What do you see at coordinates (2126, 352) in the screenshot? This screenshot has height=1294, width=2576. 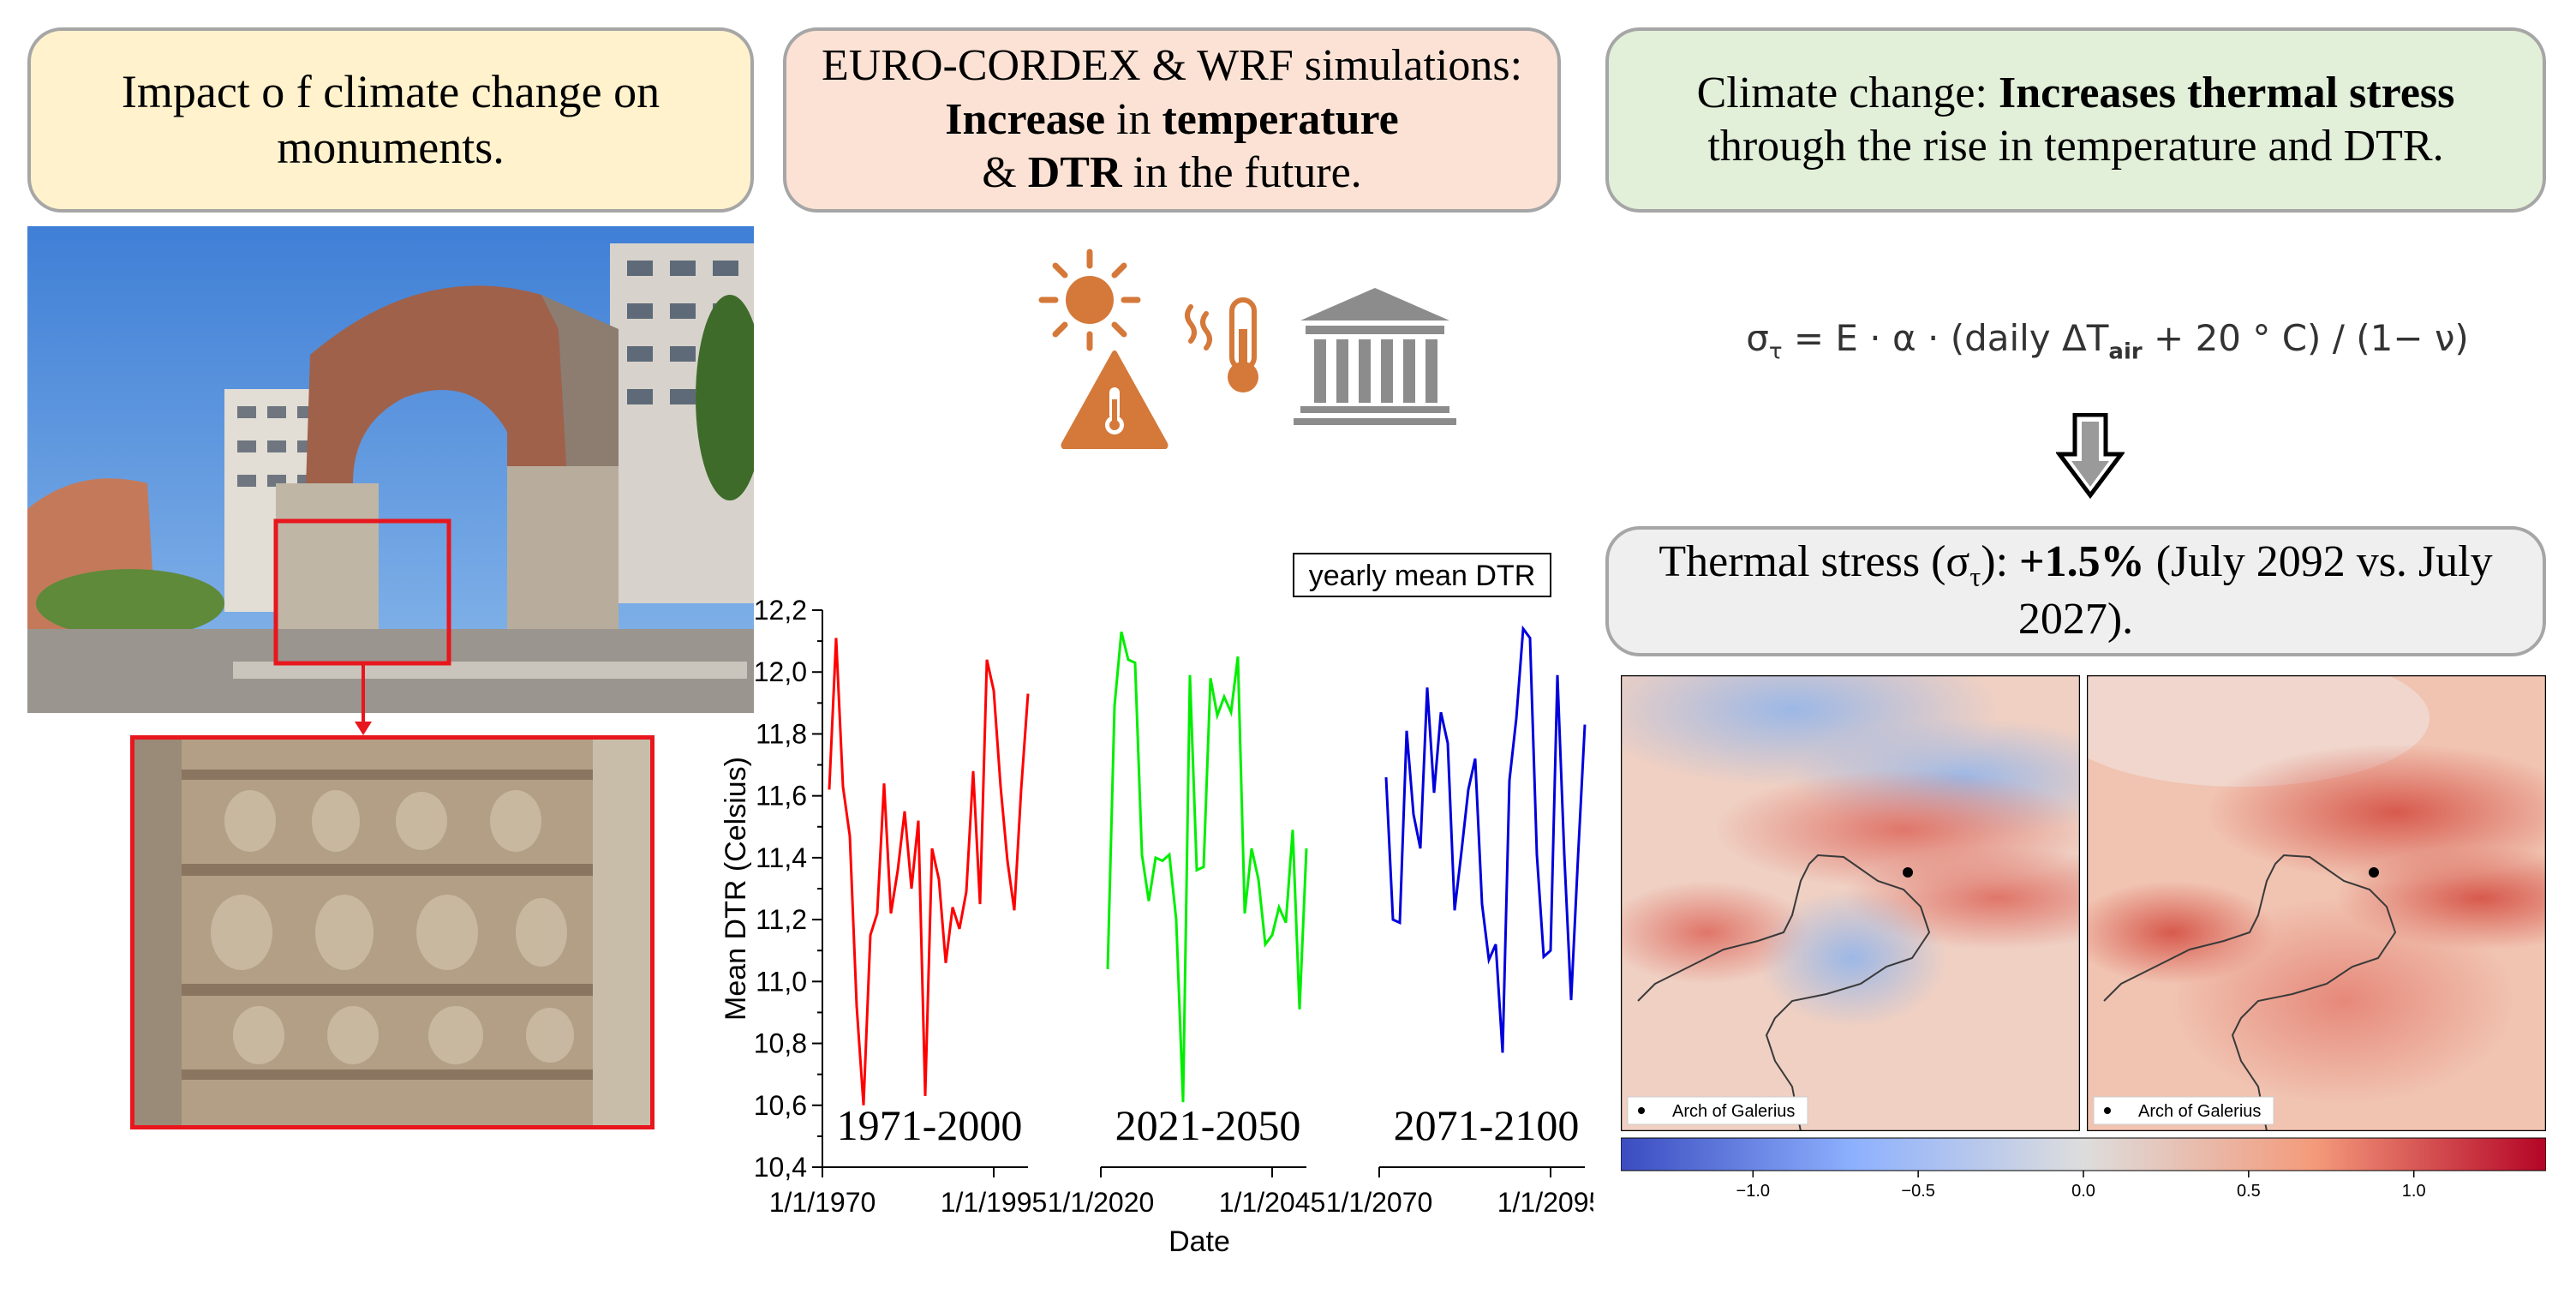 I see `formula-rhs-sub: air` at bounding box center [2126, 352].